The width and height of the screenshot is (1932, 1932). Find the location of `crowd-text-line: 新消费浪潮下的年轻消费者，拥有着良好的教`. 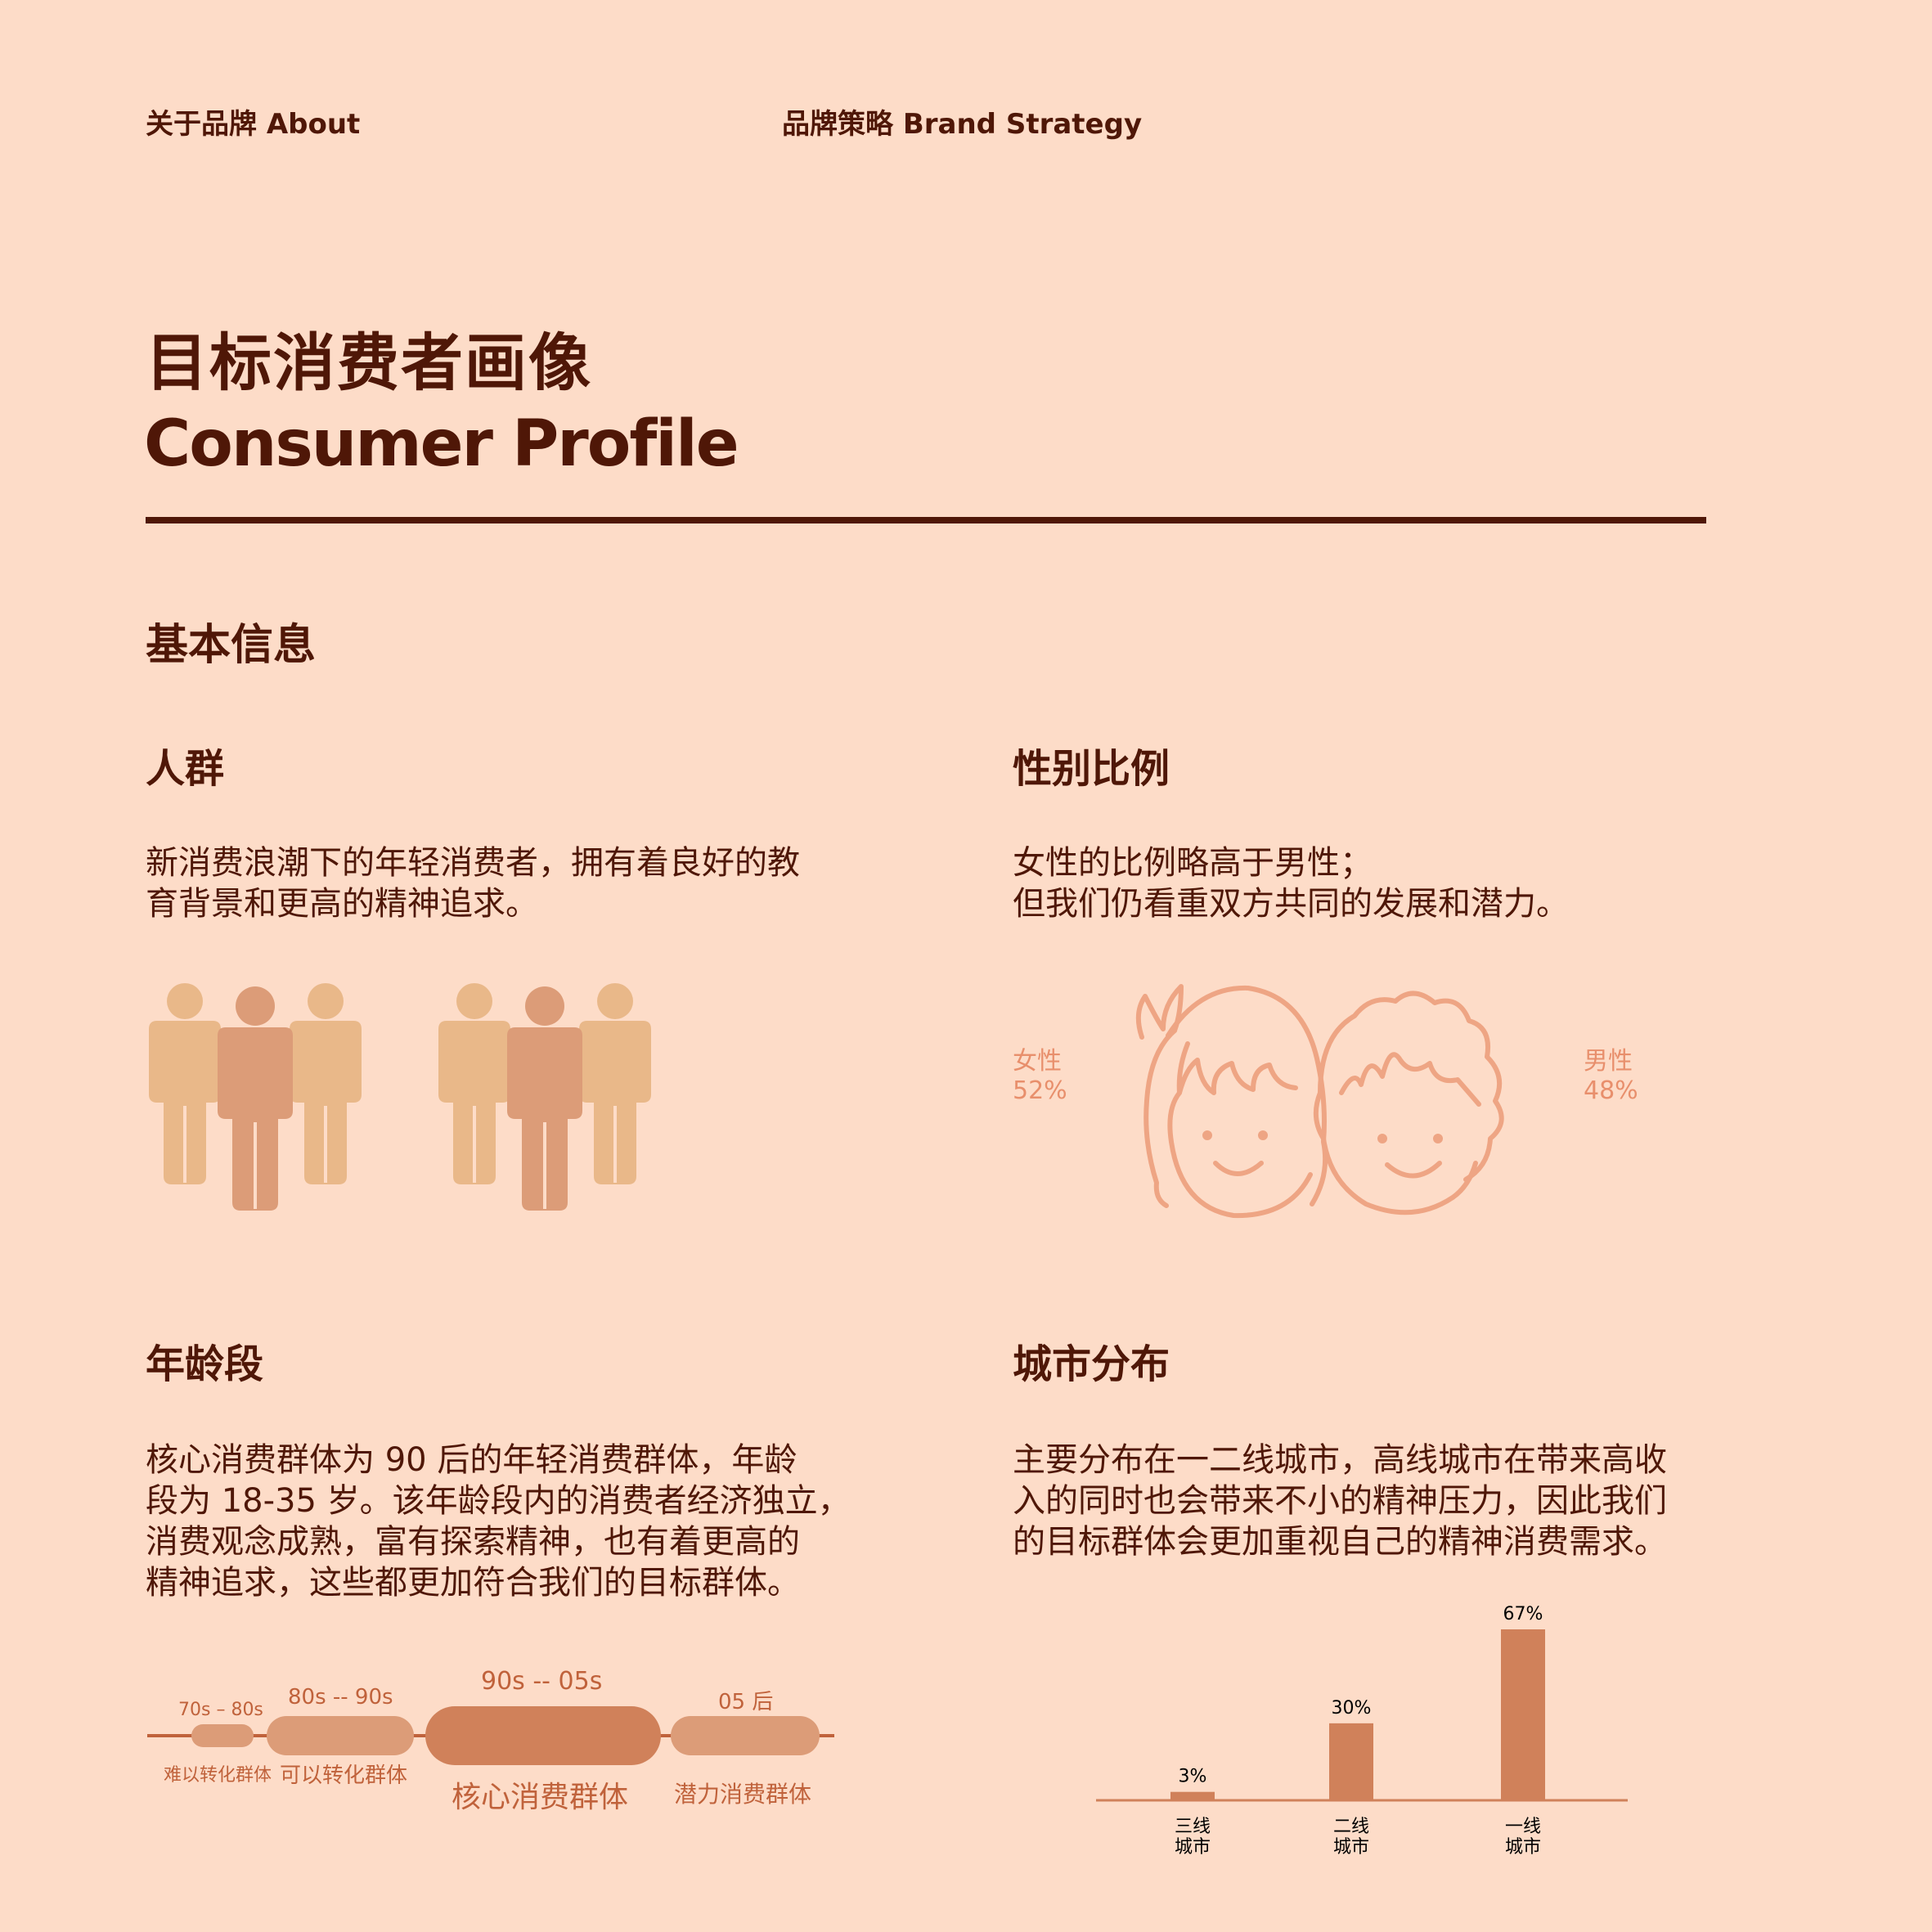

crowd-text-line: 新消费浪潮下的年轻消费者，拥有着良好的教 is located at coordinates (473, 863).